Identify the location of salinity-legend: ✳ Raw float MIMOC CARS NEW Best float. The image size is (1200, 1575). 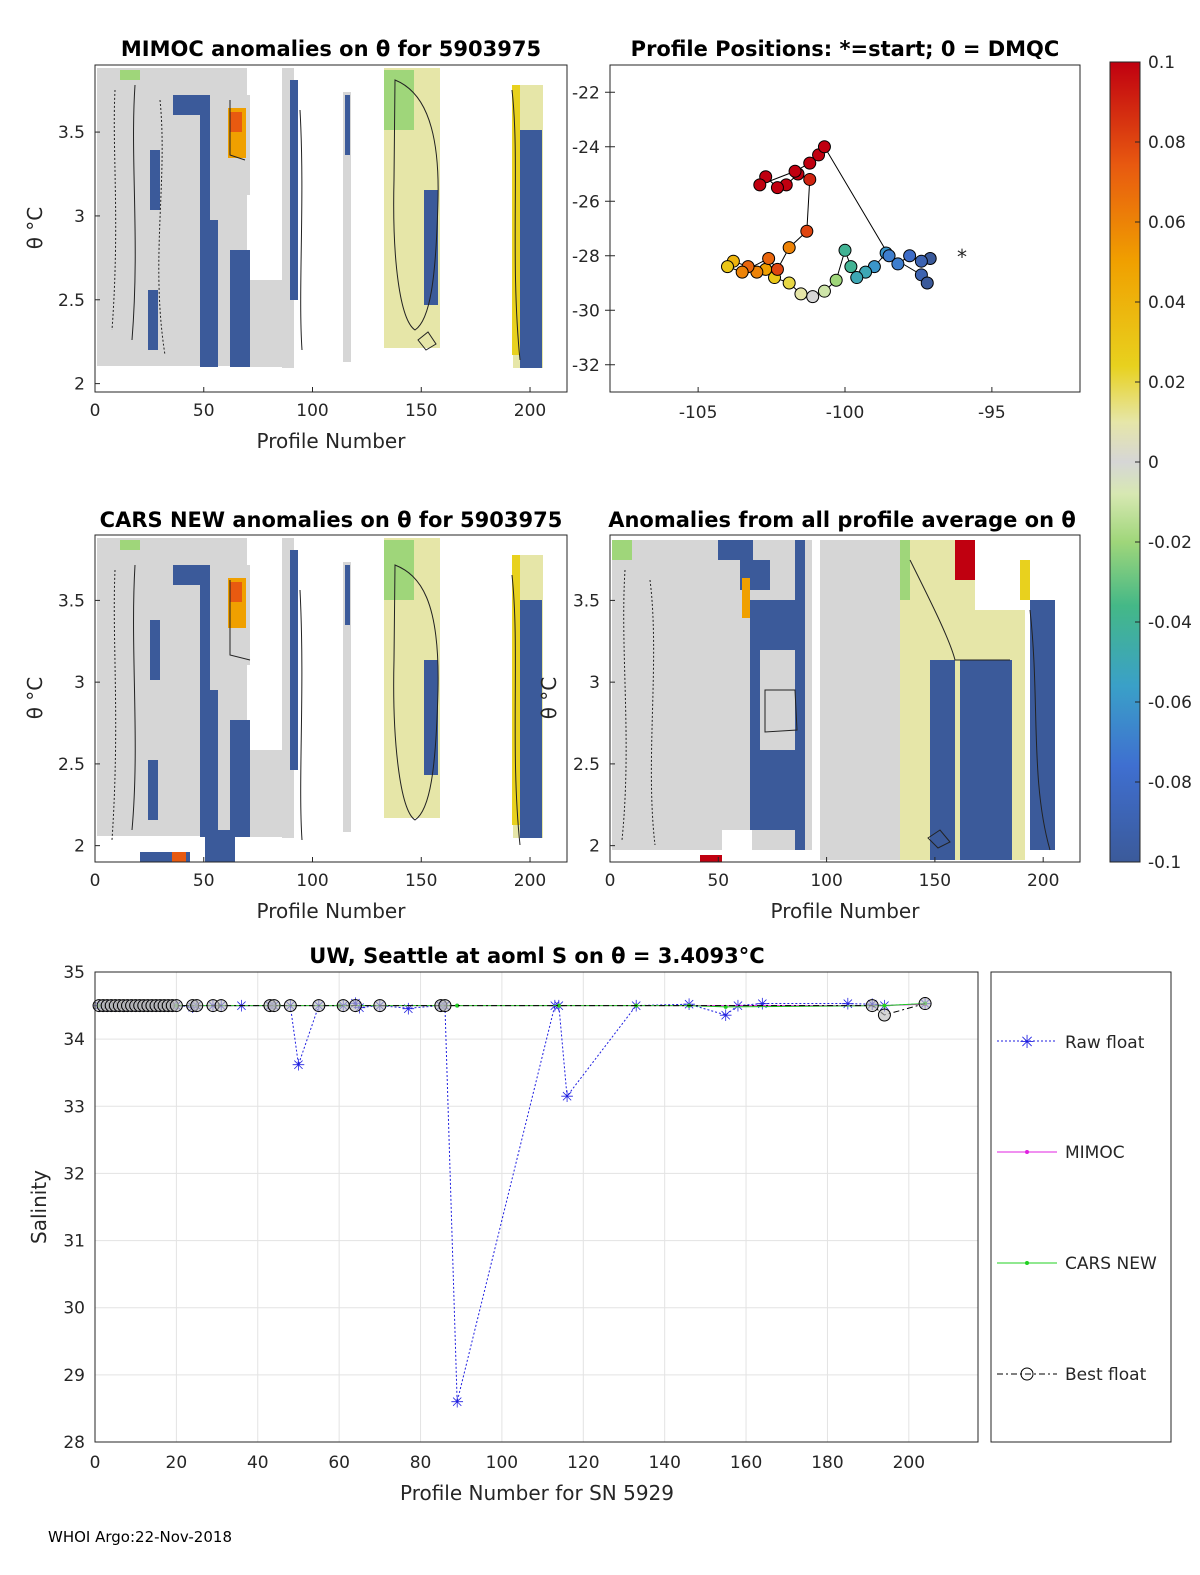
(1081, 1207).